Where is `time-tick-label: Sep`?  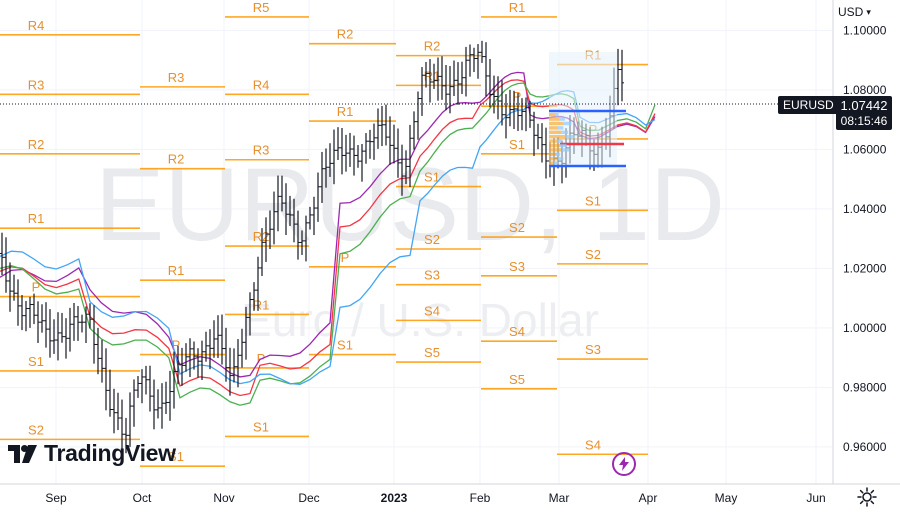
time-tick-label: Sep is located at coordinates (56, 498).